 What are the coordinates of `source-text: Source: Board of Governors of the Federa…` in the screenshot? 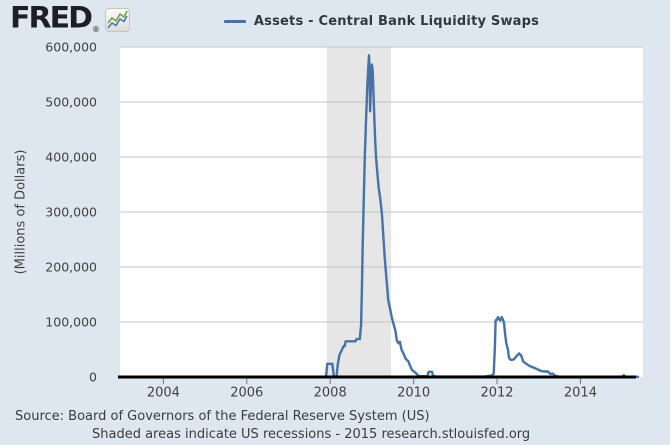 It's located at (222, 416).